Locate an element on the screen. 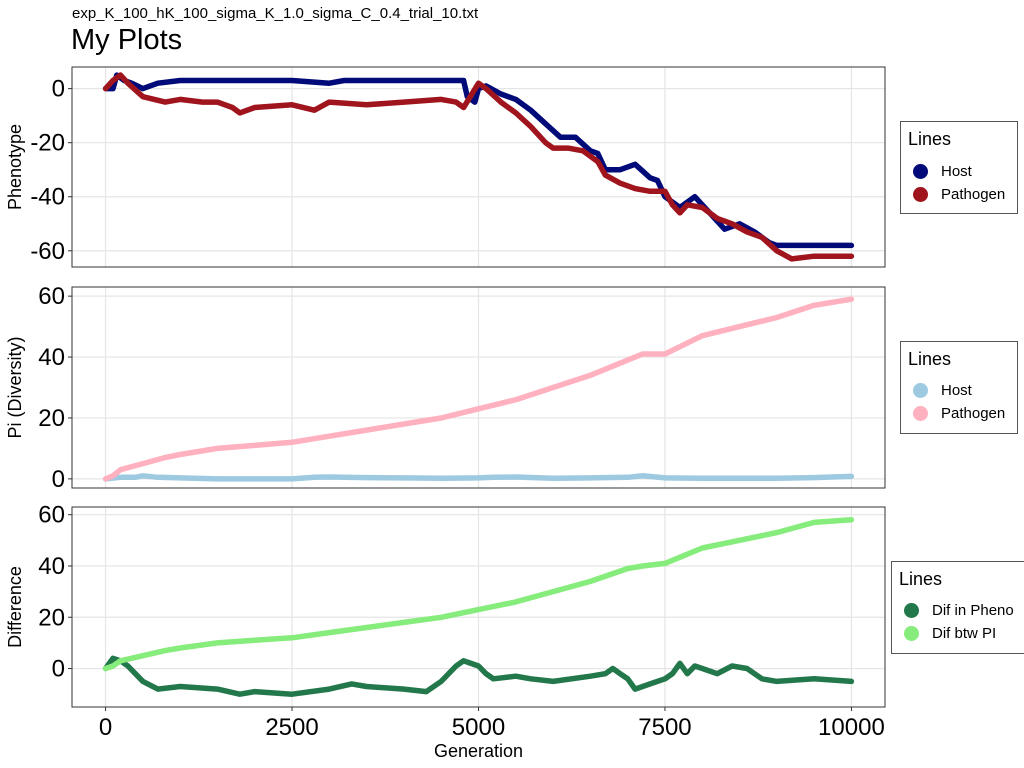  series-line-host is located at coordinates (478, 477).